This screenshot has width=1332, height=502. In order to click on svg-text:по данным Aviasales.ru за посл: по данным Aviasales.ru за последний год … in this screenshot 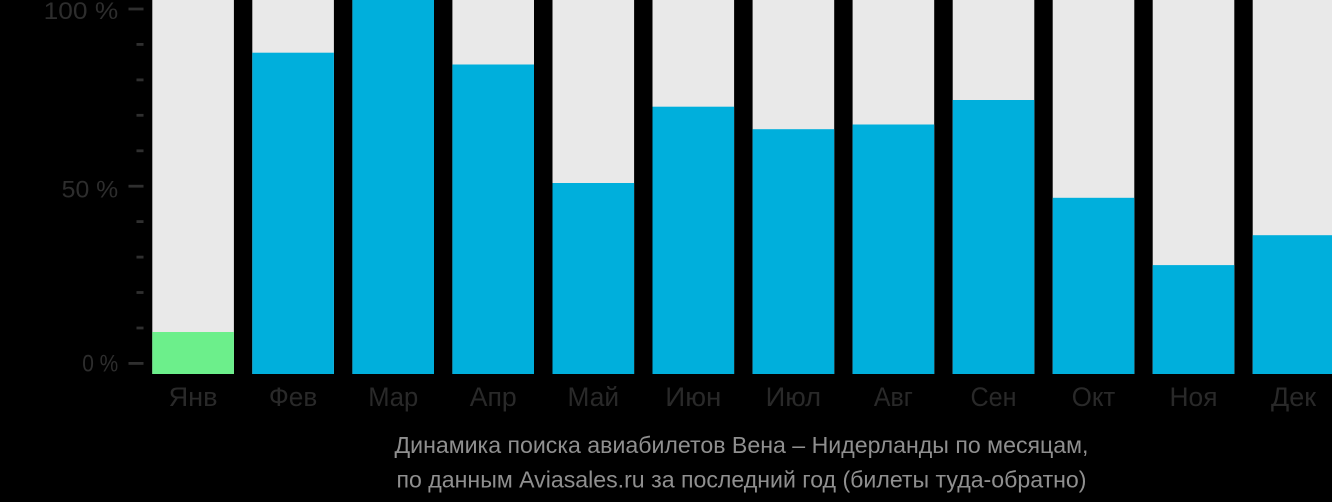, I will do `click(742, 479)`.